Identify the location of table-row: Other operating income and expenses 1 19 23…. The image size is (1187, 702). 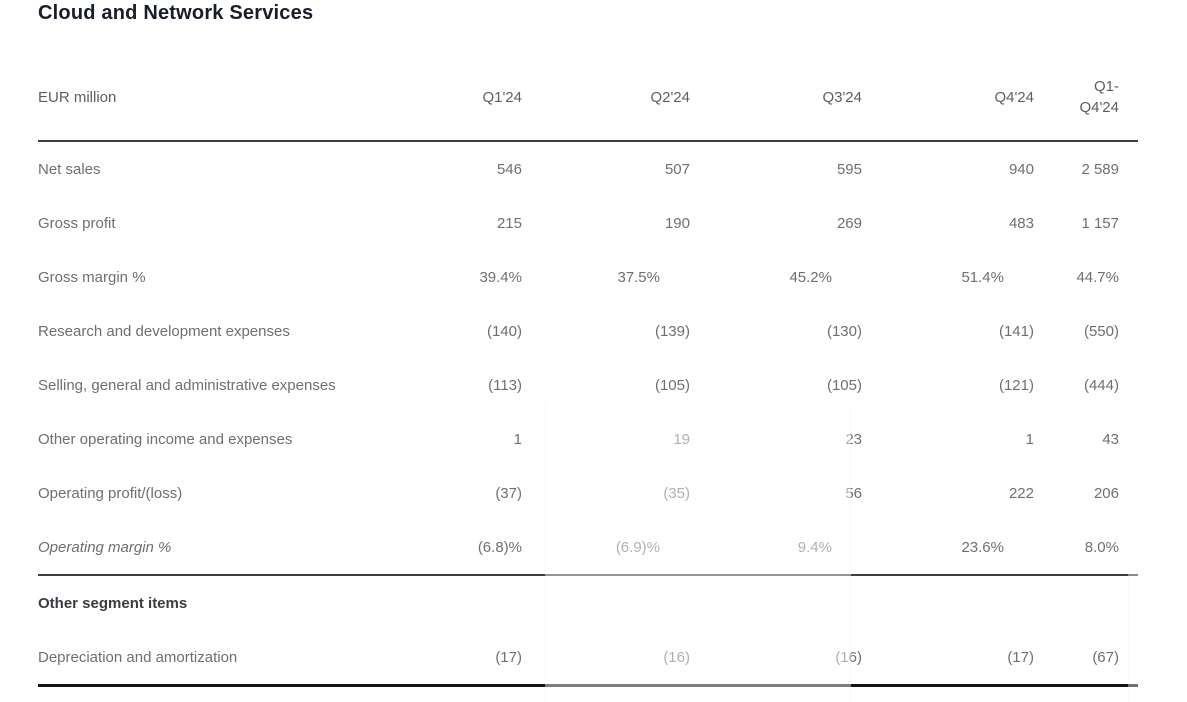
(588, 439).